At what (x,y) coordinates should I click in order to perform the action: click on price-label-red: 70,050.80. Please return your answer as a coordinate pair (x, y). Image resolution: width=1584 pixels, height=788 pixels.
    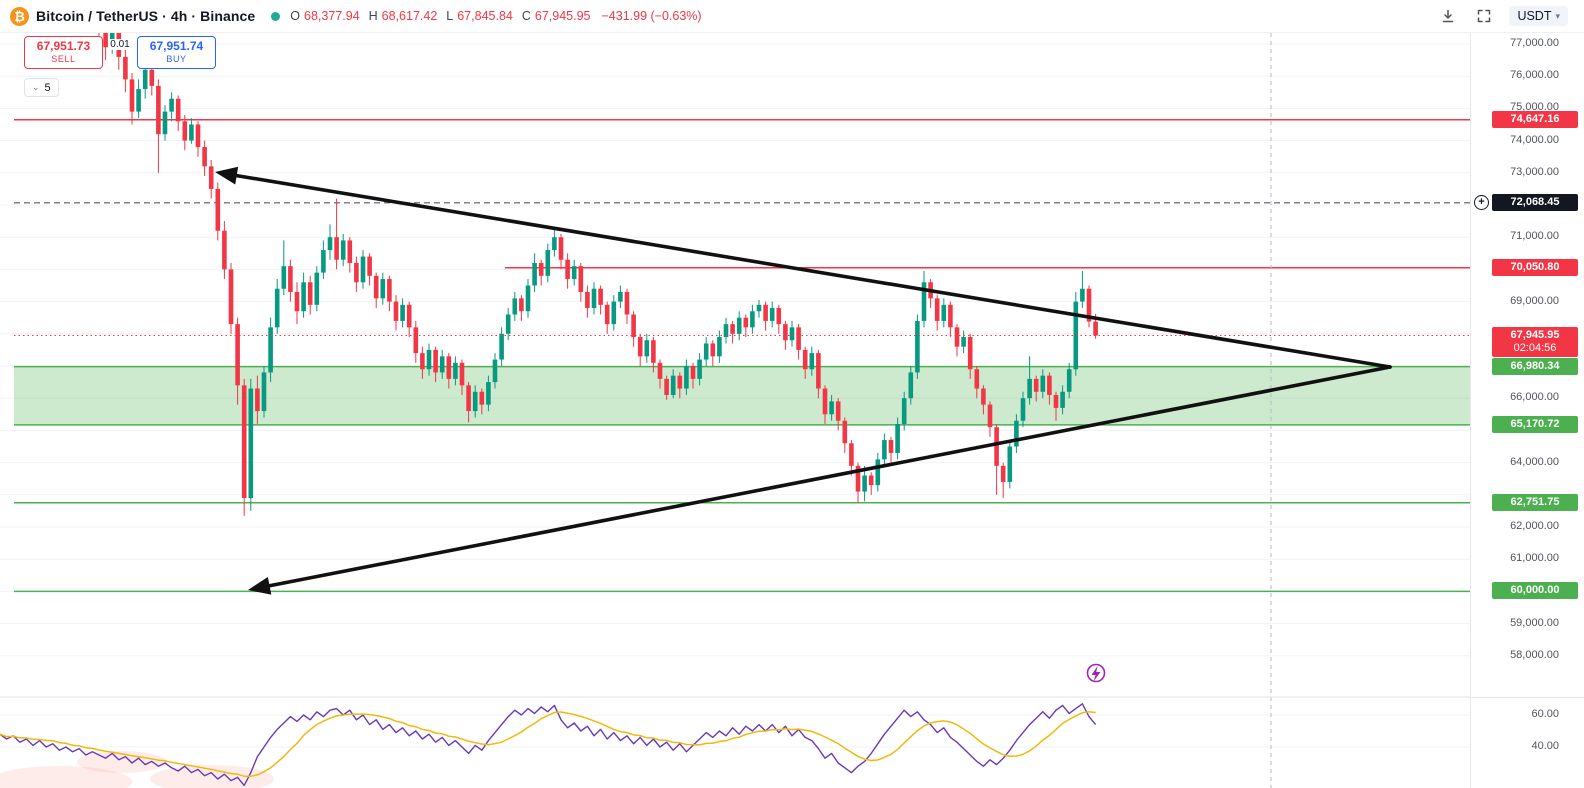
    Looking at the image, I should click on (1535, 267).